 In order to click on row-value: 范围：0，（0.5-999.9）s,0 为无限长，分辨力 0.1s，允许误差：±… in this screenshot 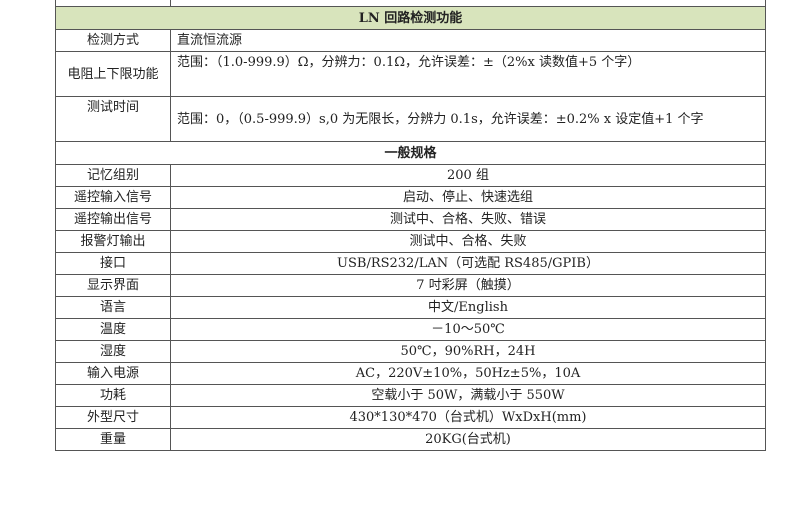, I will do `click(468, 119)`.